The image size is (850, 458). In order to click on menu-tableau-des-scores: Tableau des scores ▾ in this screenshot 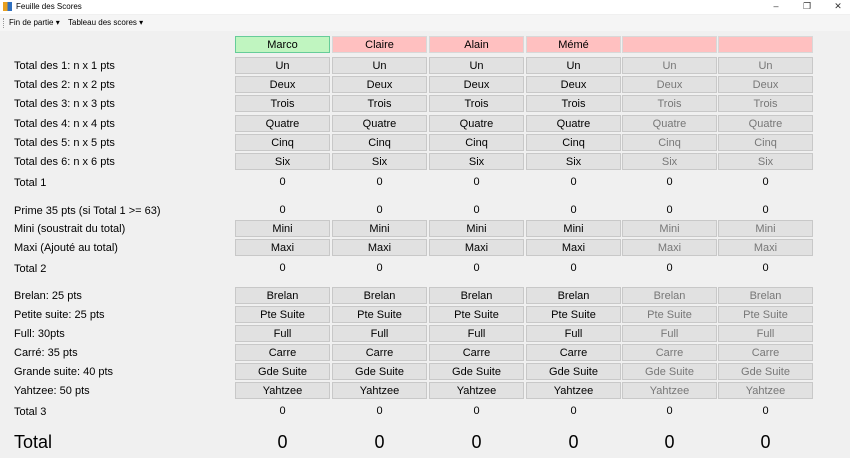, I will do `click(106, 22)`.